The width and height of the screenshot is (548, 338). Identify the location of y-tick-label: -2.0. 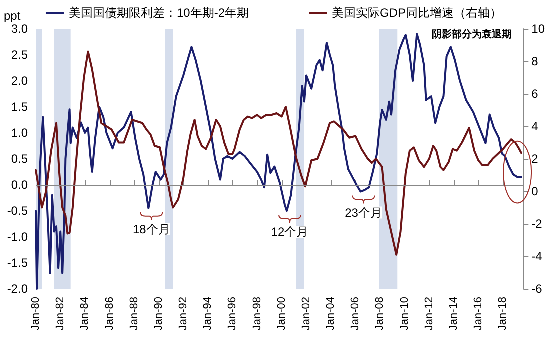
(17, 289).